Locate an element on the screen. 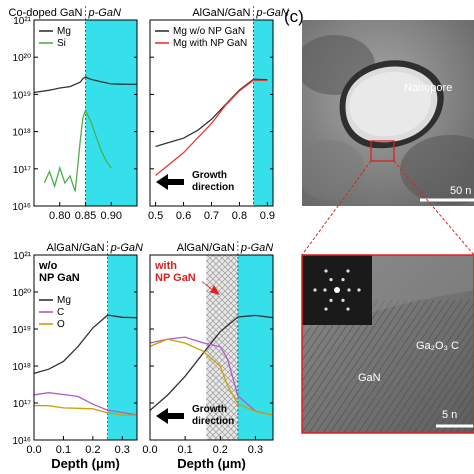  series-line-o is located at coordinates (85, 410).